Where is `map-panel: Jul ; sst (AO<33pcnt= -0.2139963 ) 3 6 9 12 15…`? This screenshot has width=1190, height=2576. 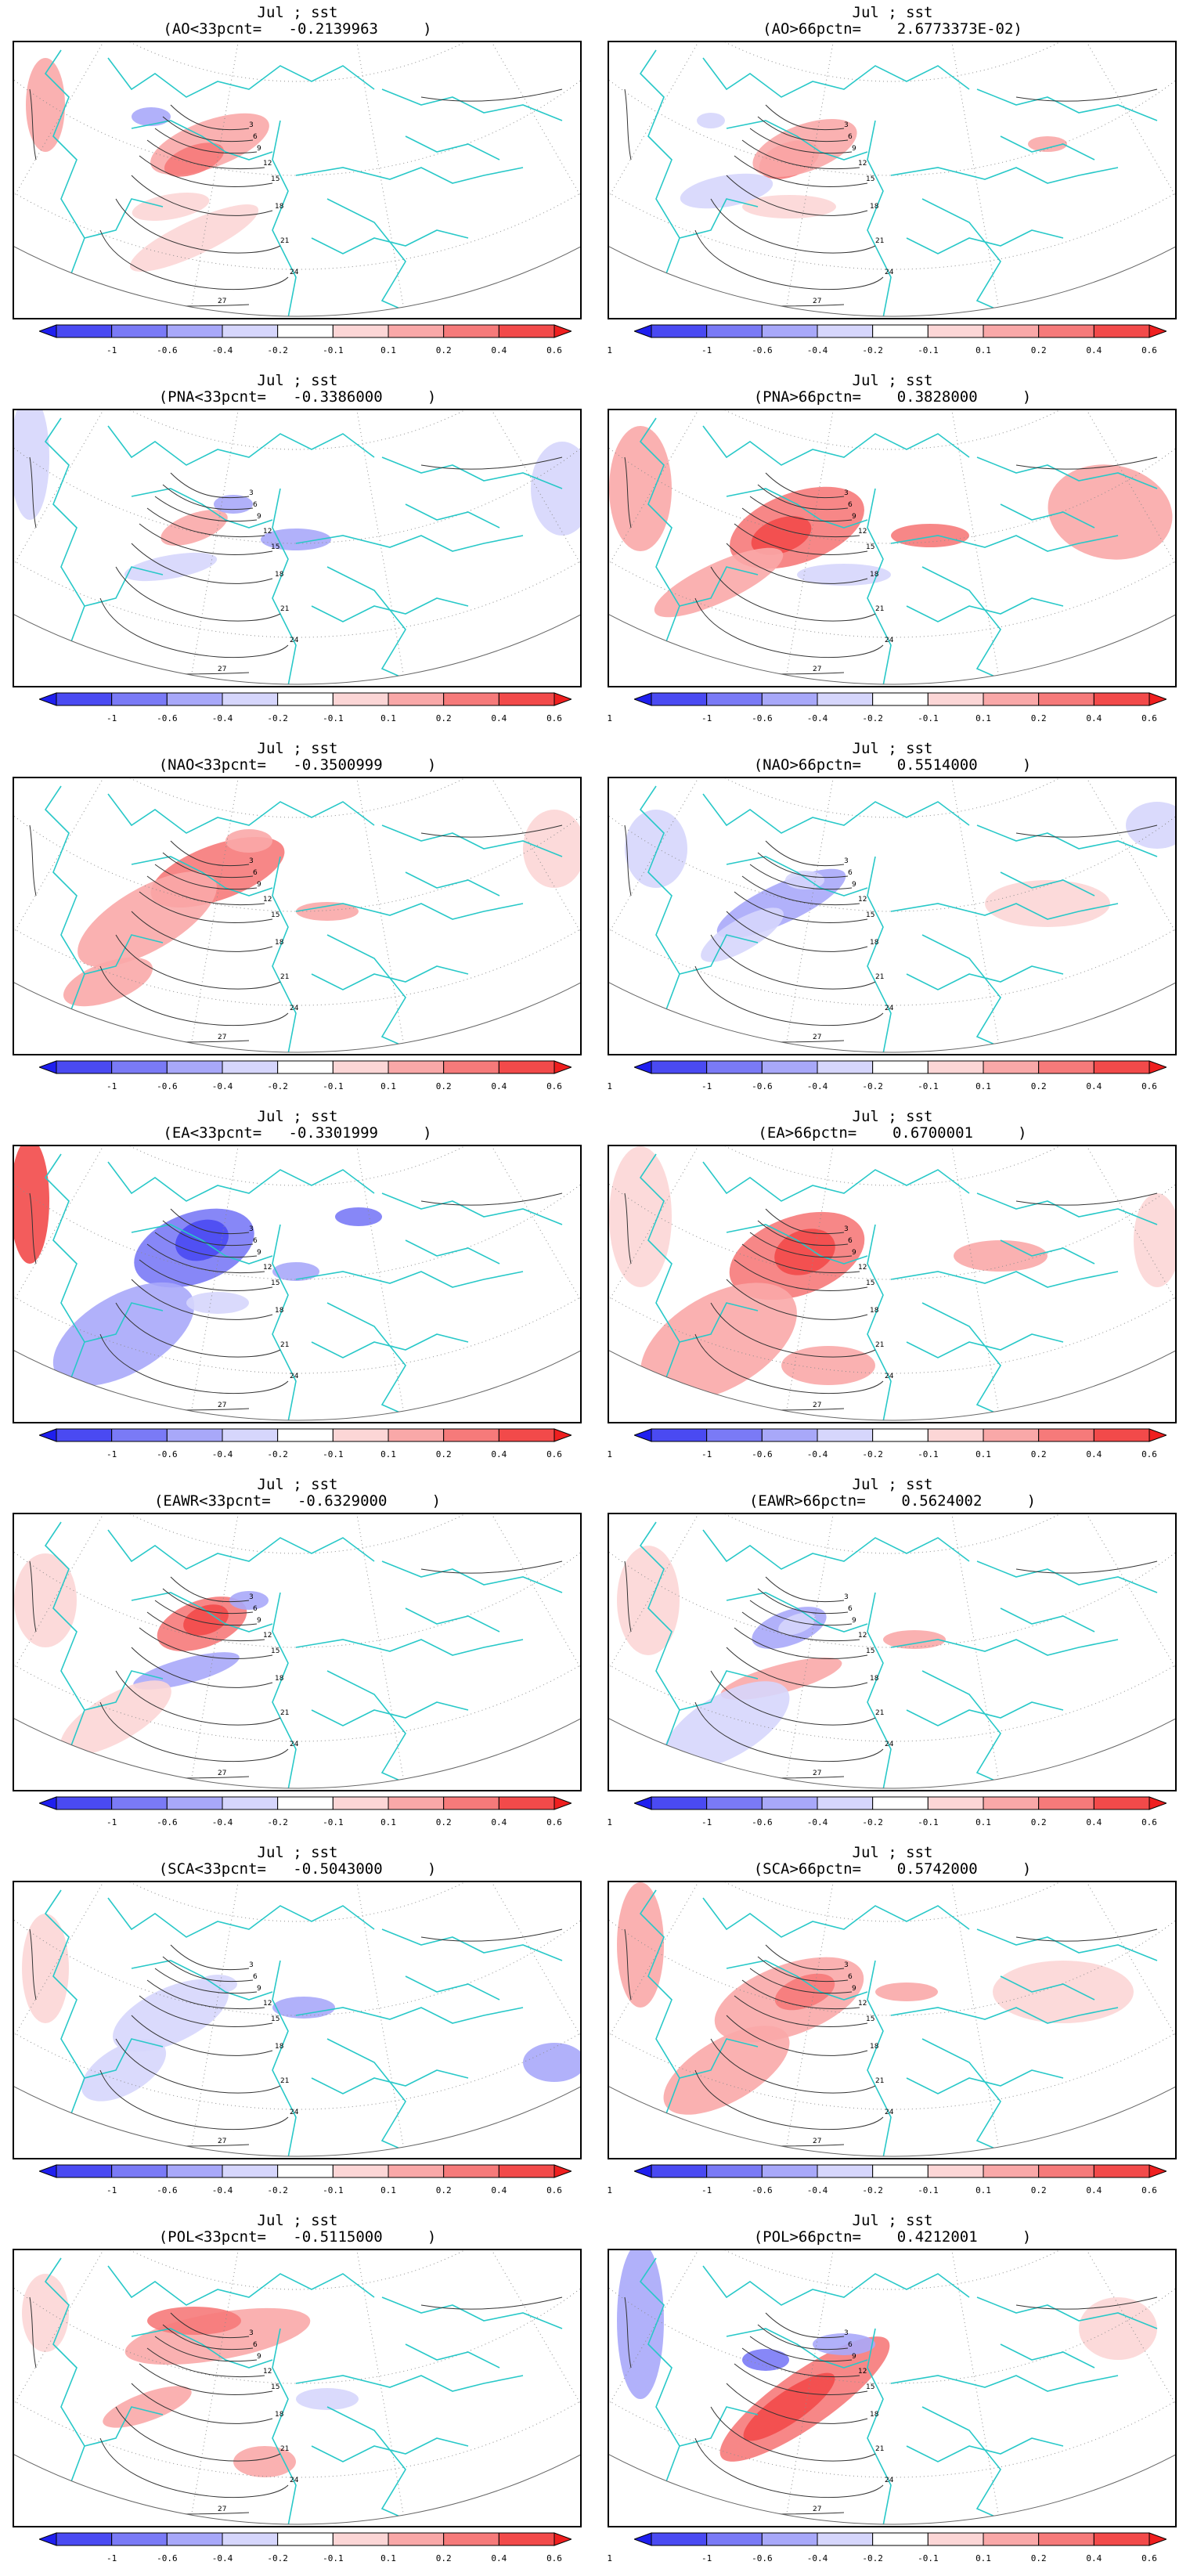
map-panel: Jul ; sst (AO<33pcnt= -0.2139963 ) 3 6 9 12 15… is located at coordinates (306, 184).